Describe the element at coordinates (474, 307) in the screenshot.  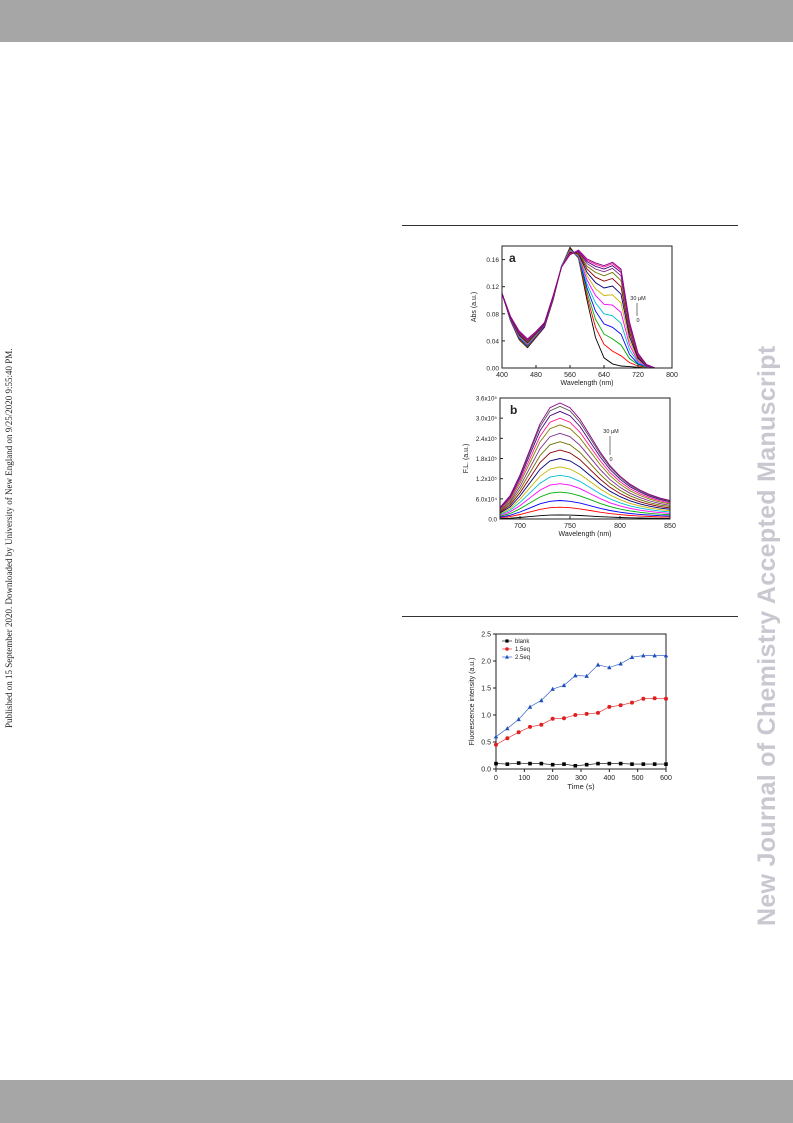
I see `absorbance-y-axis-label: Abs (a.u.)` at that location.